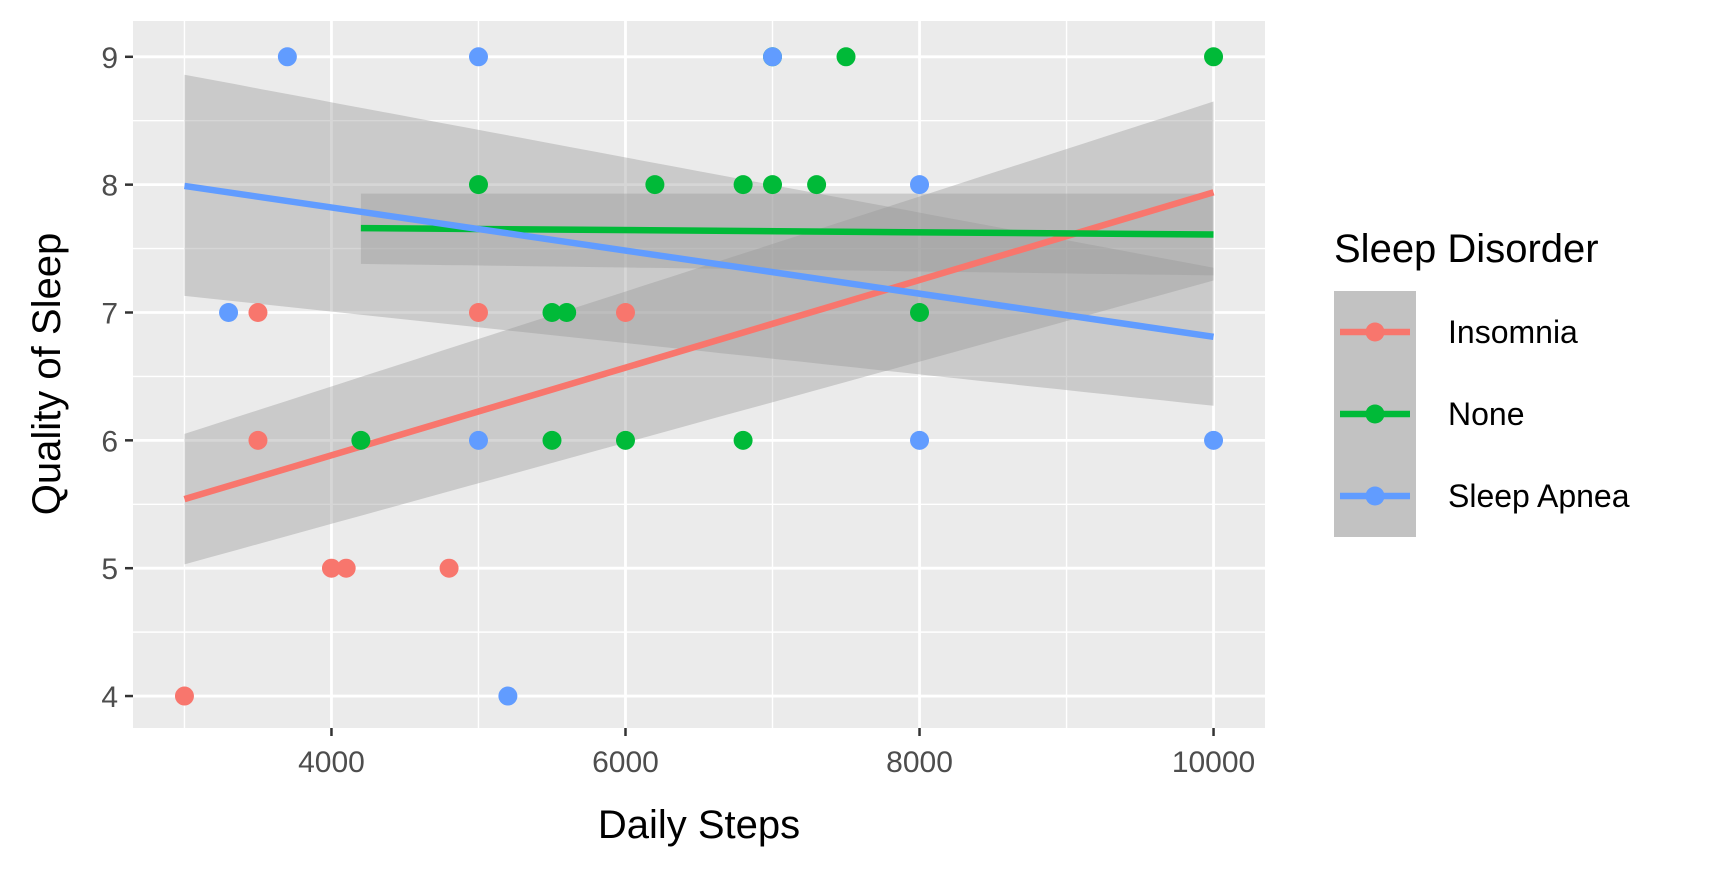 The image size is (1718, 871). Describe the element at coordinates (625, 762) in the screenshot. I see `x-tick-label: 6000` at that location.